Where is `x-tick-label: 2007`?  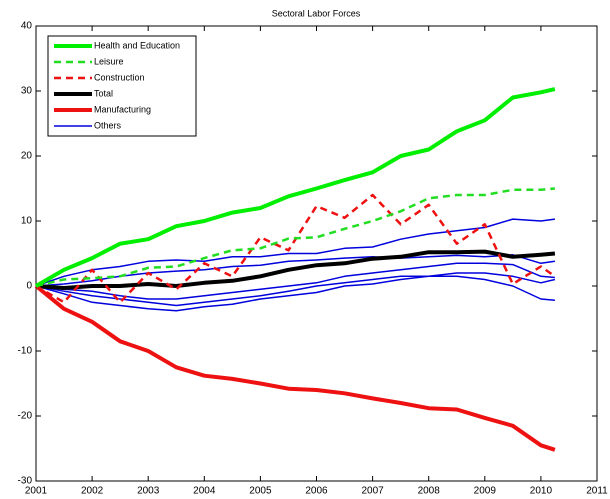
x-tick-label: 2007 is located at coordinates (372, 491).